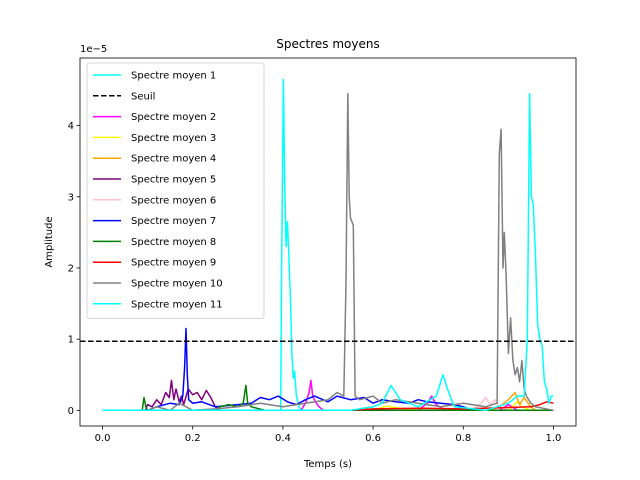 The image size is (640, 480). Describe the element at coordinates (327, 464) in the screenshot. I see `x-axis-label: Temps (s)` at that location.